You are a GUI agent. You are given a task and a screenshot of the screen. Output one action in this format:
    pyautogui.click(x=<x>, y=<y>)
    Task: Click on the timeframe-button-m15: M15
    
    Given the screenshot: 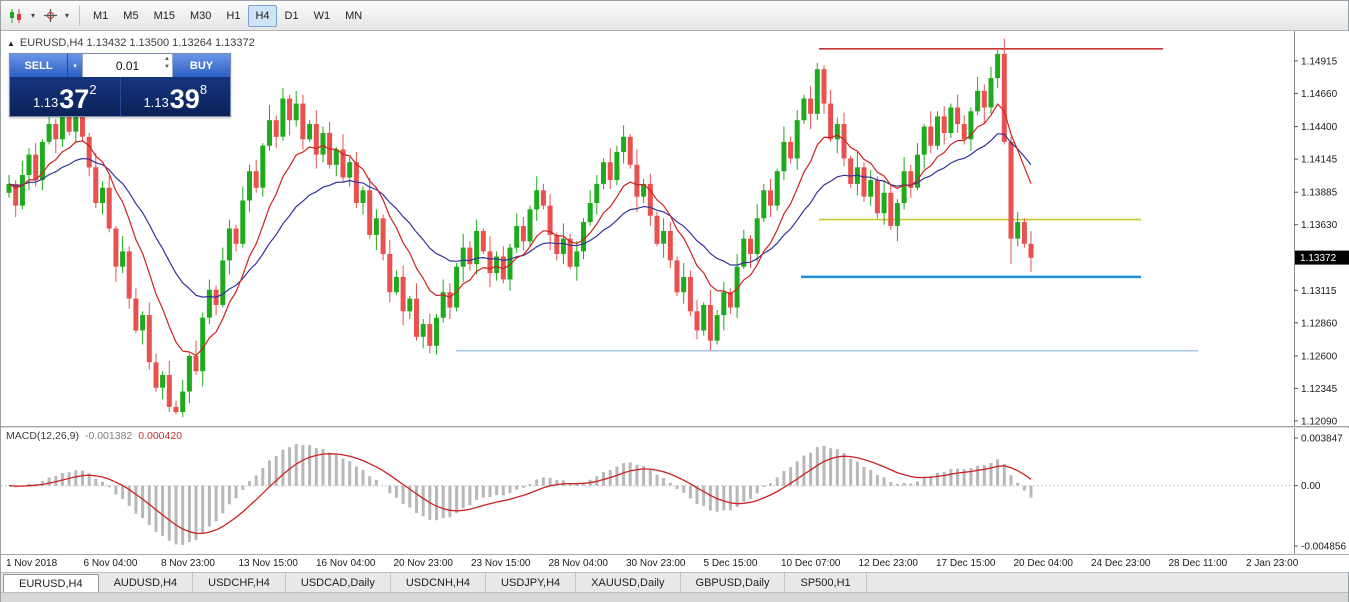 What is the action you would take?
    pyautogui.click(x=164, y=15)
    